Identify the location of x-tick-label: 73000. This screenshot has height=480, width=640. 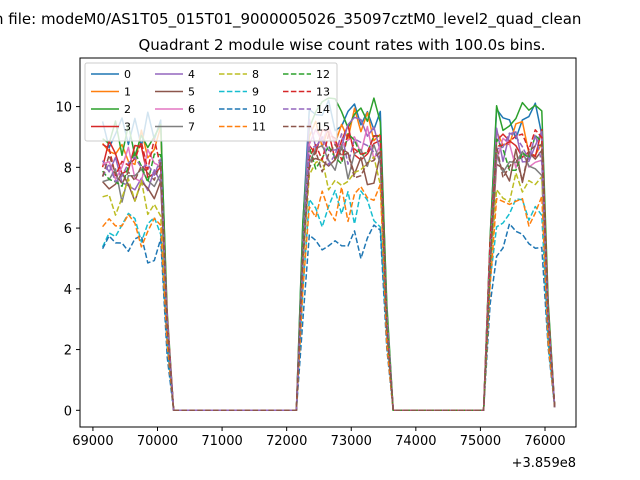
(351, 441).